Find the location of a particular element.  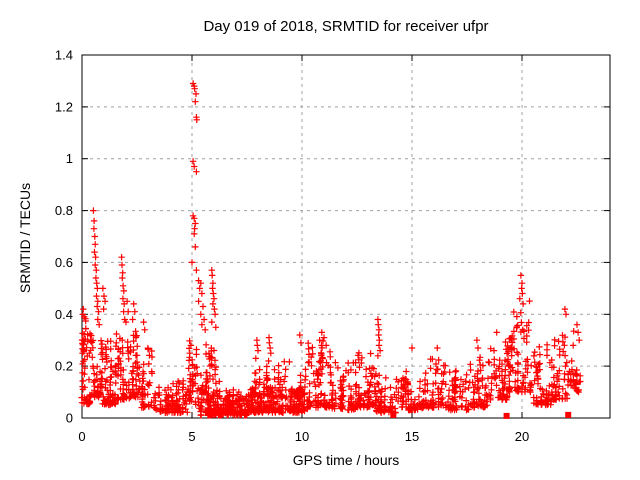

y-tick-label: 1.2 is located at coordinates (64, 106).